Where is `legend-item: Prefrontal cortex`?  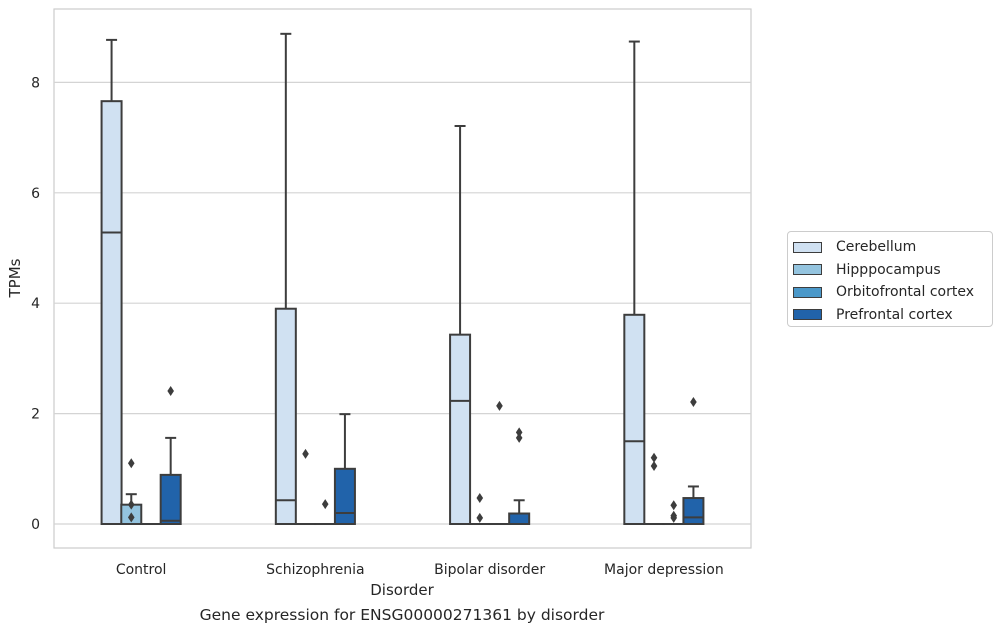
legend-item: Prefrontal cortex is located at coordinates (892, 315).